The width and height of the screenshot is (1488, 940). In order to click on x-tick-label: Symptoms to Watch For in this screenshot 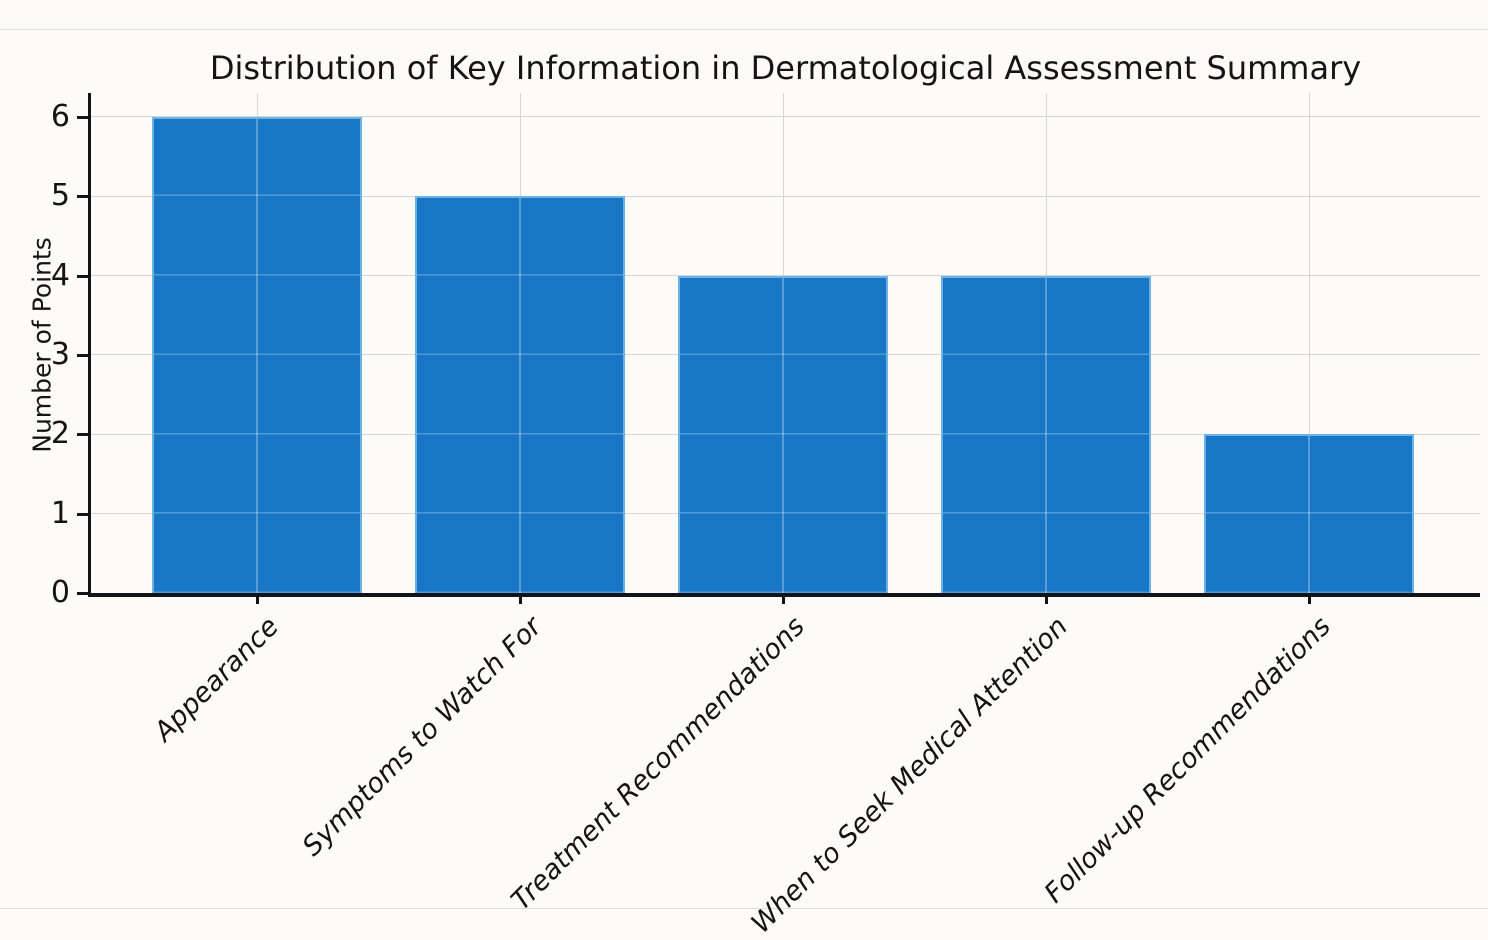, I will do `click(422, 737)`.